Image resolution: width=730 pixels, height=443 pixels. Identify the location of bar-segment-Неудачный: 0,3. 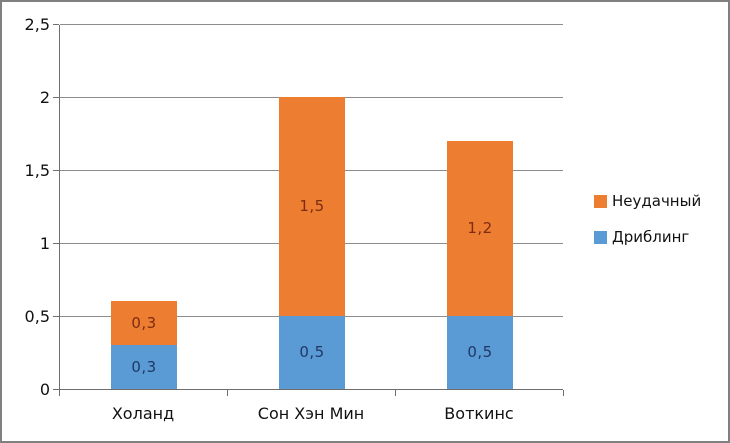
(144, 323).